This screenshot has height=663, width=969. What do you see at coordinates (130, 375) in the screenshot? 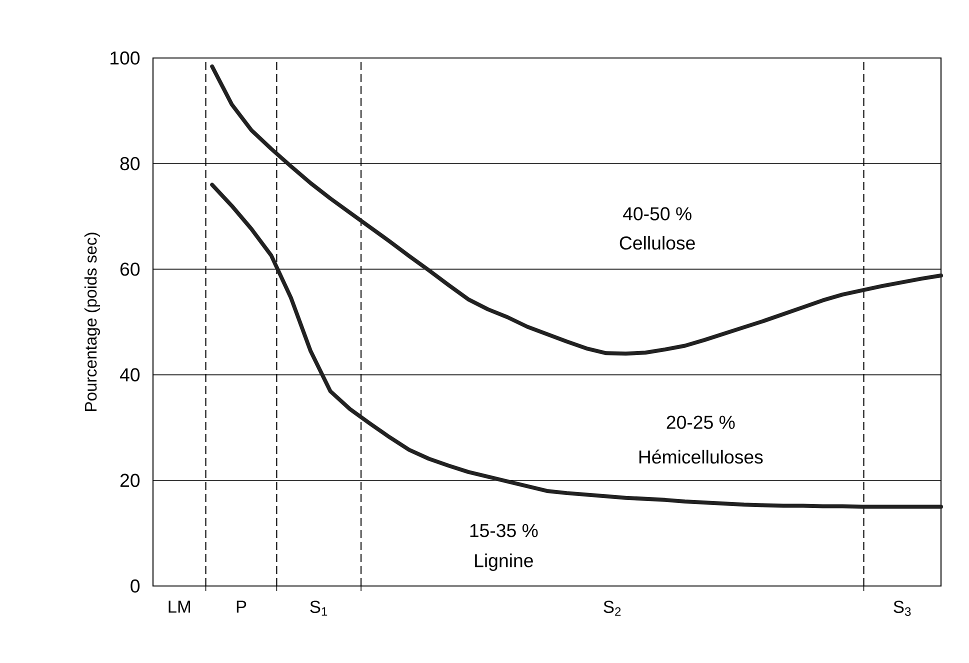
I see `y-tick-label: 40` at bounding box center [130, 375].